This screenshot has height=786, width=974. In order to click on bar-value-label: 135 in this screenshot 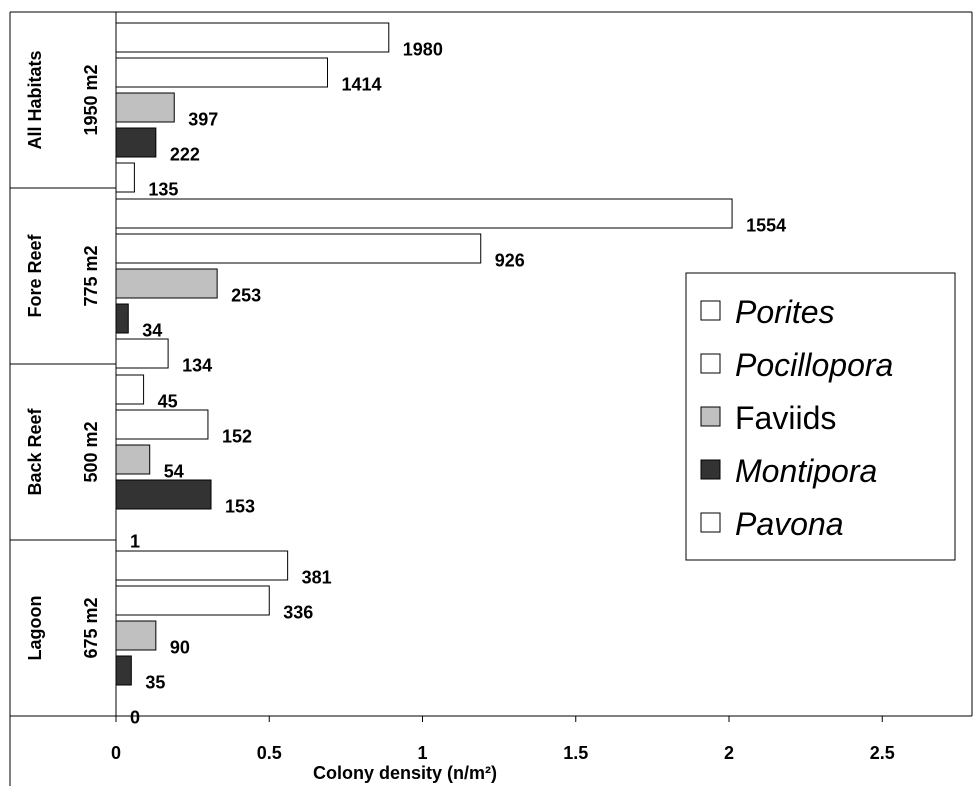, I will do `click(163, 190)`.